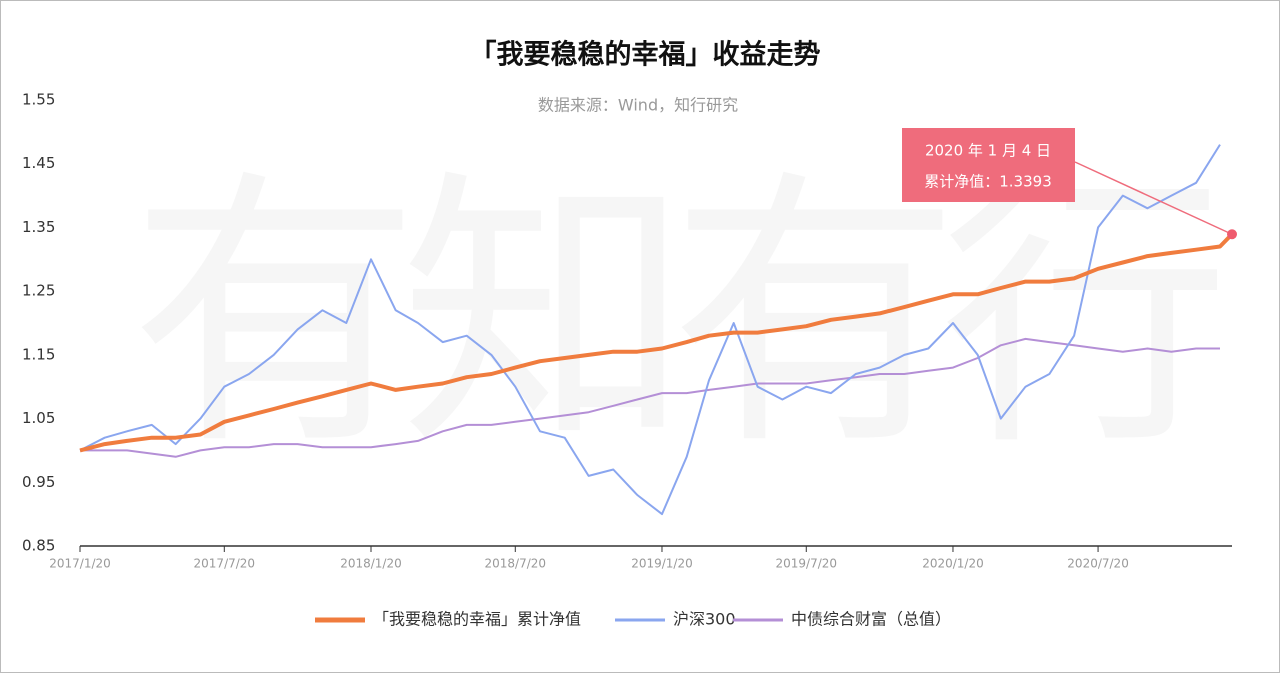 This screenshot has height=673, width=1280. What do you see at coordinates (225, 564) in the screenshot?
I see `x-tick-label: 2017/7/20` at bounding box center [225, 564].